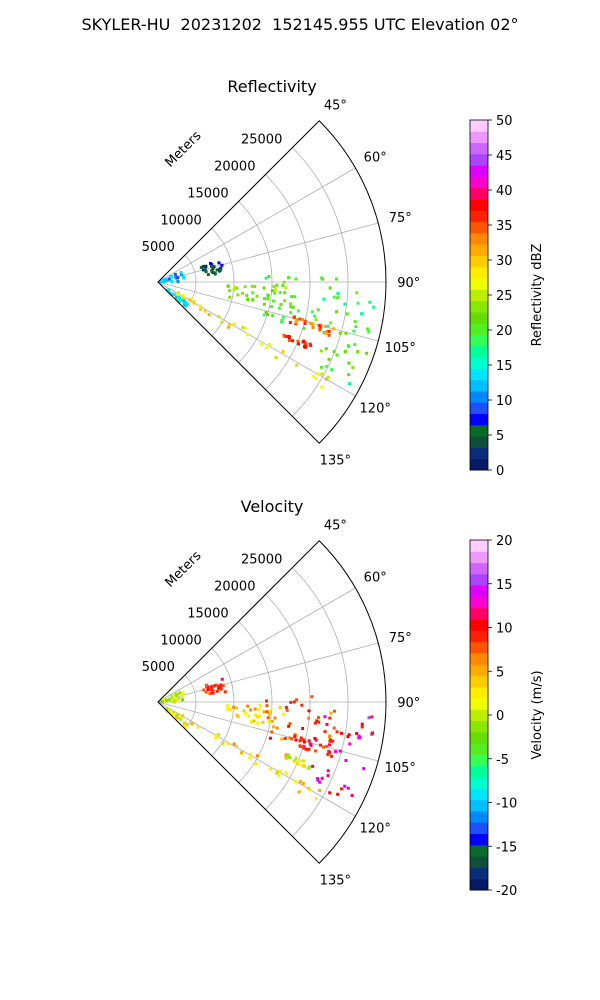 This screenshot has height=1000, width=600. I want to click on colorbar-tick-label: 15, so click(504, 366).